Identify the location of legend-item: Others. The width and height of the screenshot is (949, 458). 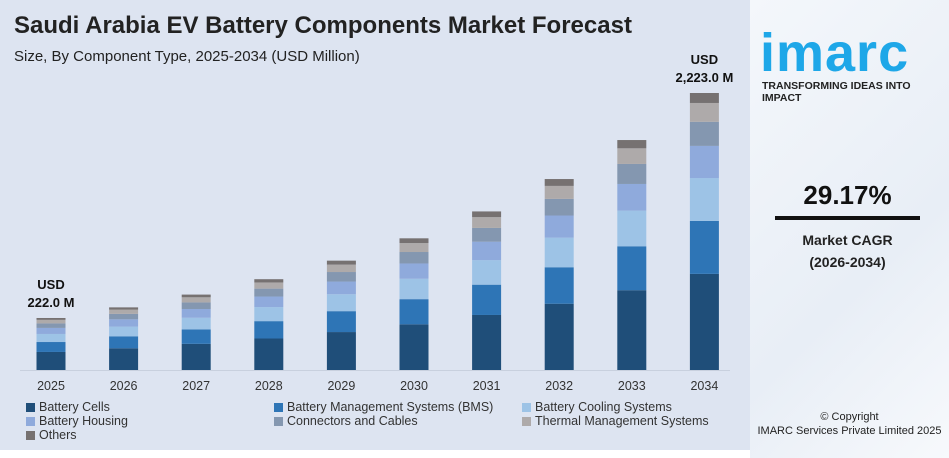
(77, 435).